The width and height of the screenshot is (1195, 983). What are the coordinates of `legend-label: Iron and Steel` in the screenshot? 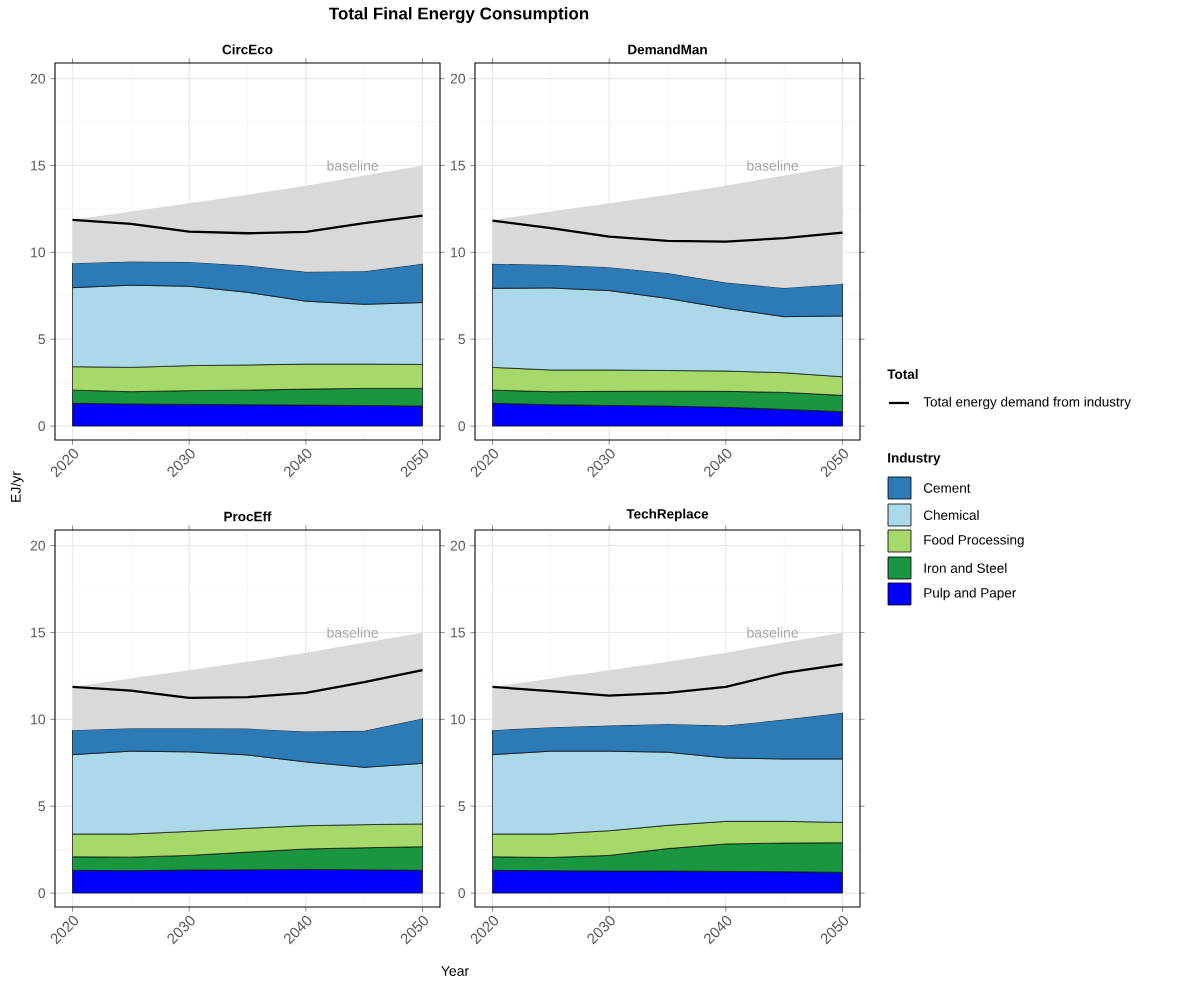 It's located at (965, 568).